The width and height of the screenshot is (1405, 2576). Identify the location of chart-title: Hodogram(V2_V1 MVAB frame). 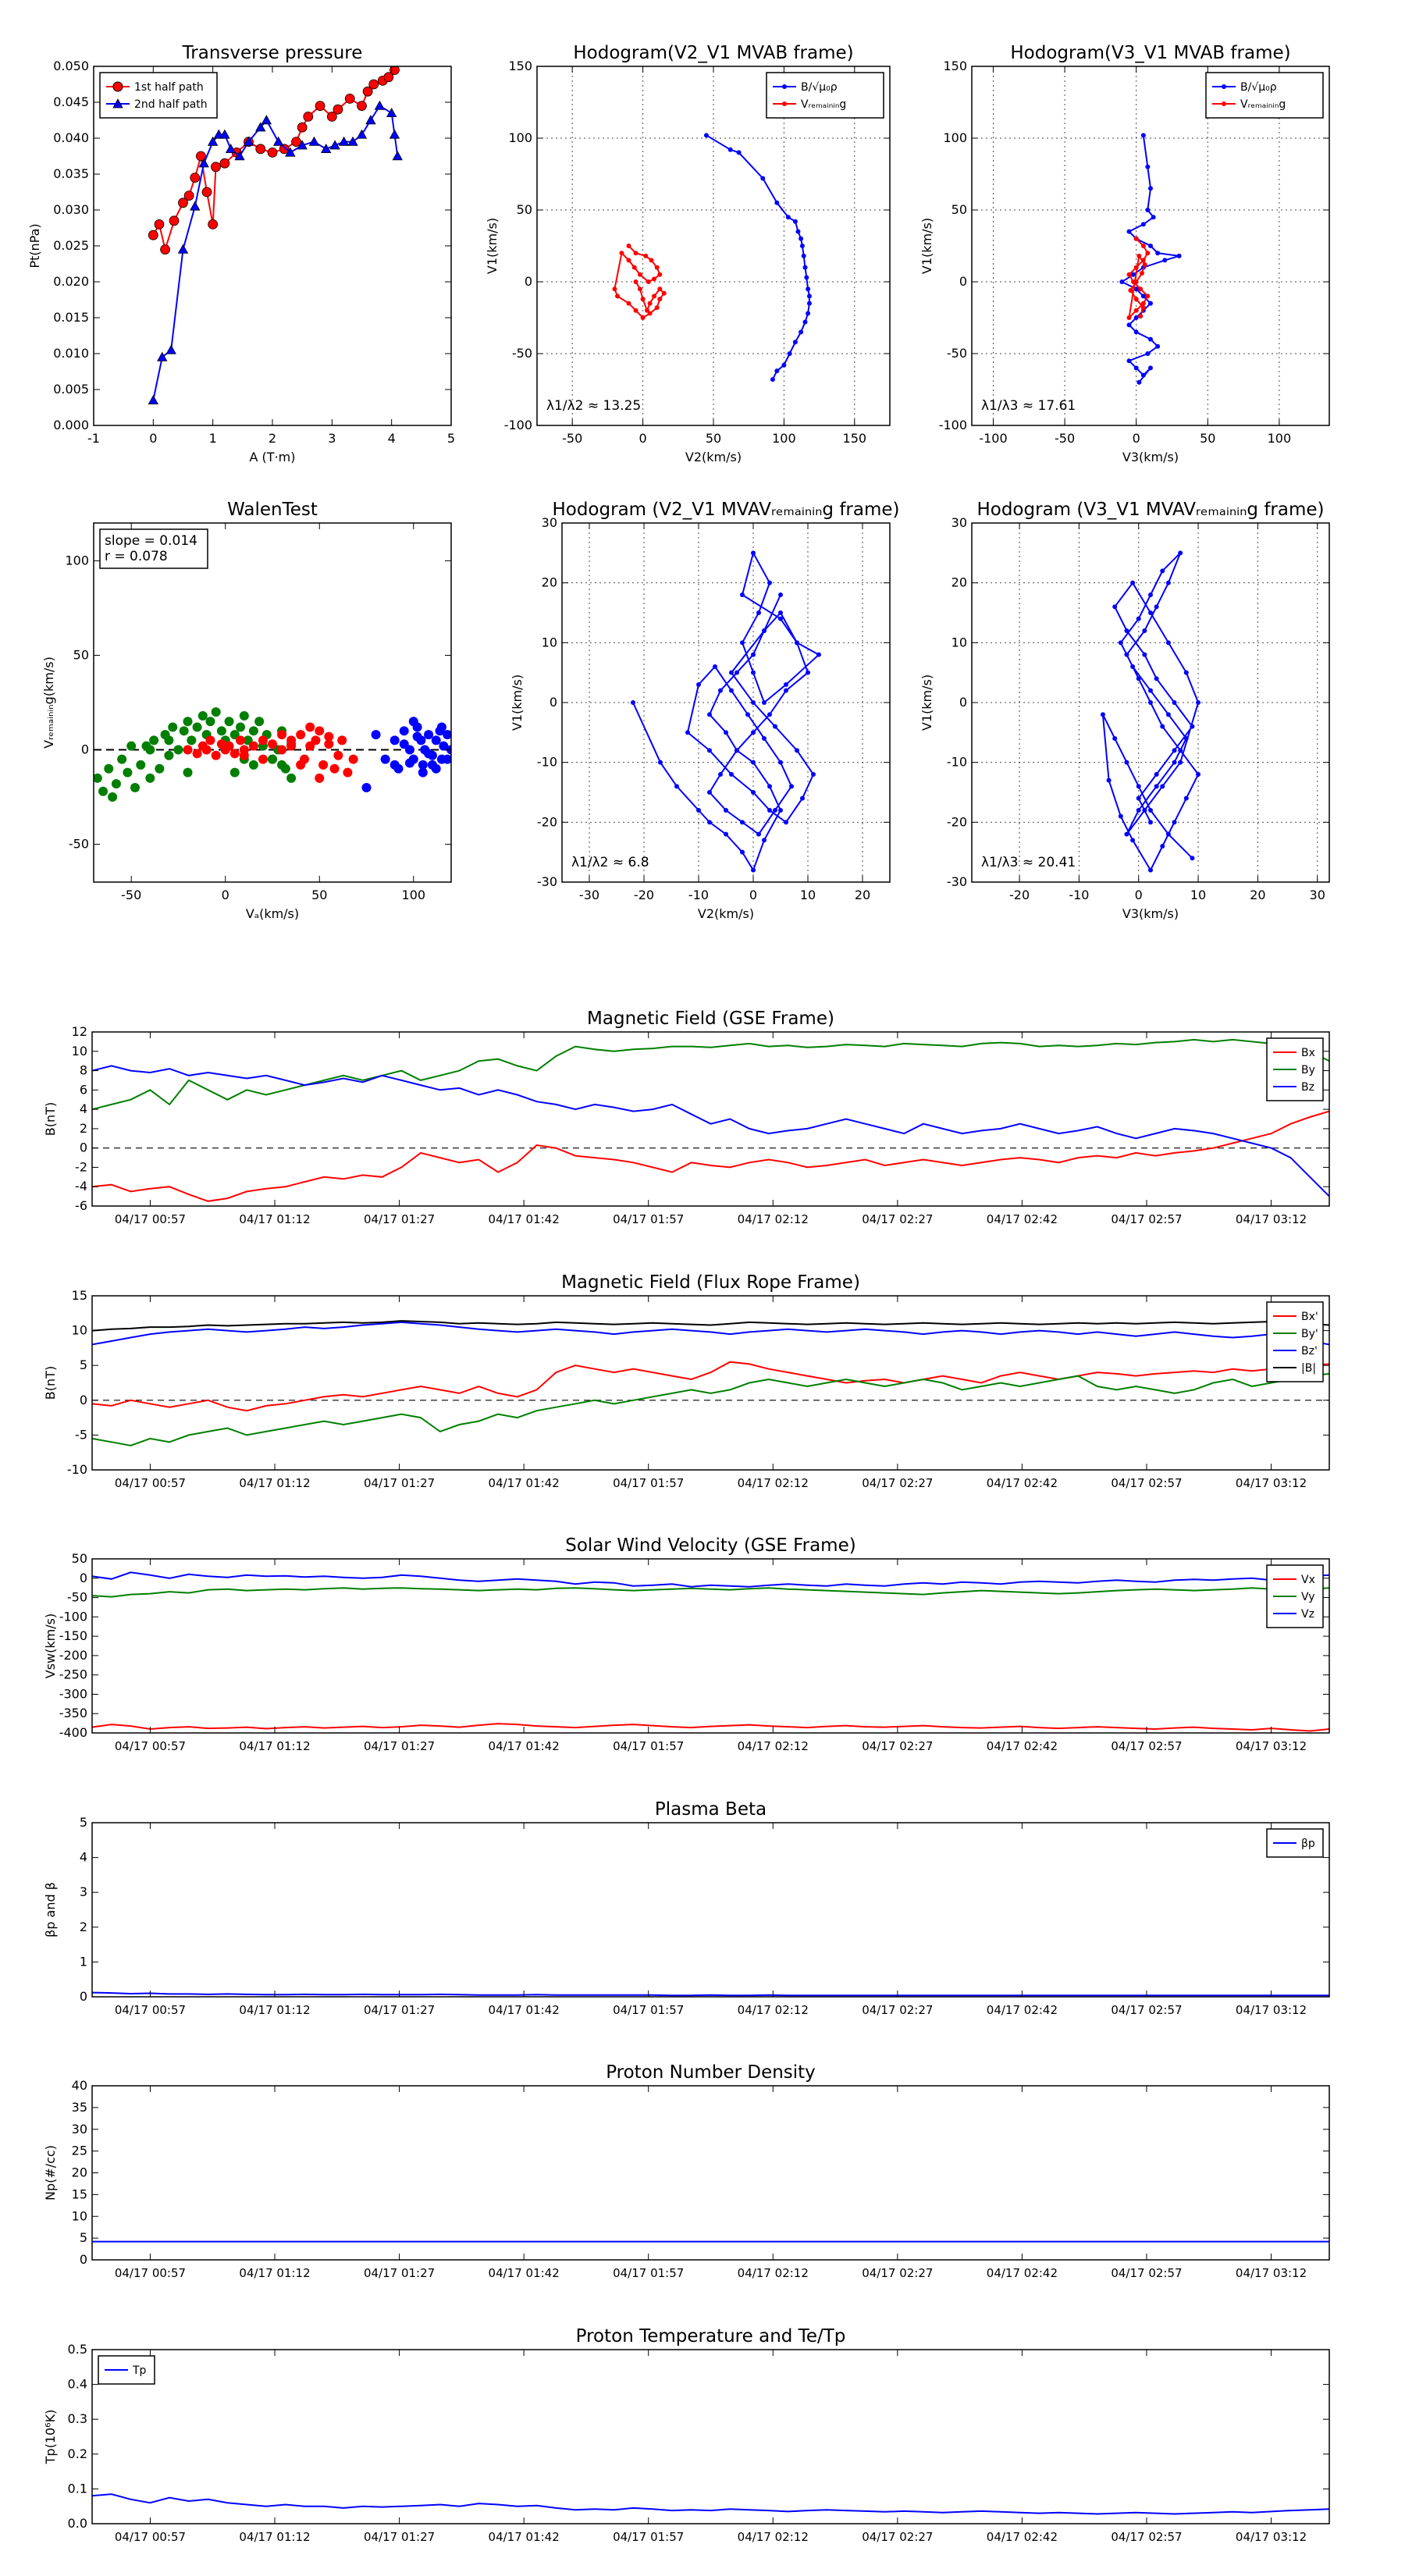
(713, 53).